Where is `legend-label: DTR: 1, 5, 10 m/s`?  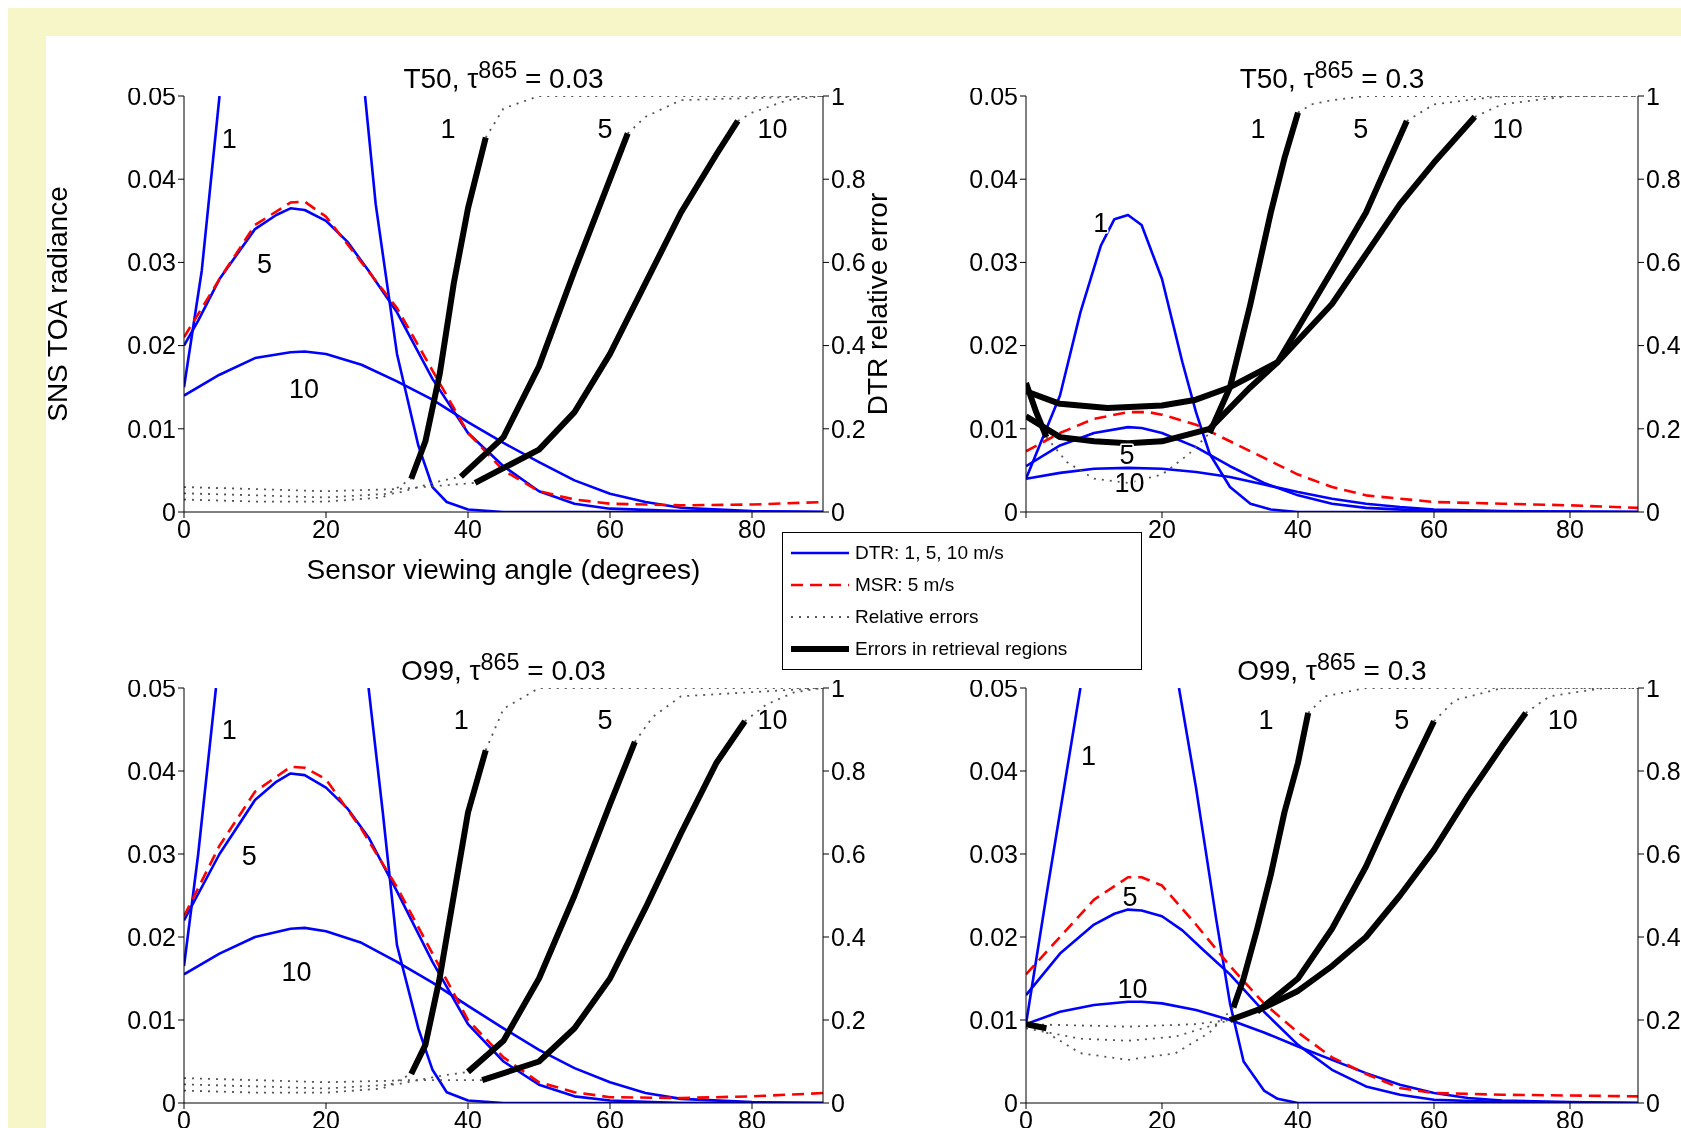
legend-label: DTR: 1, 5, 10 m/s is located at coordinates (929, 553).